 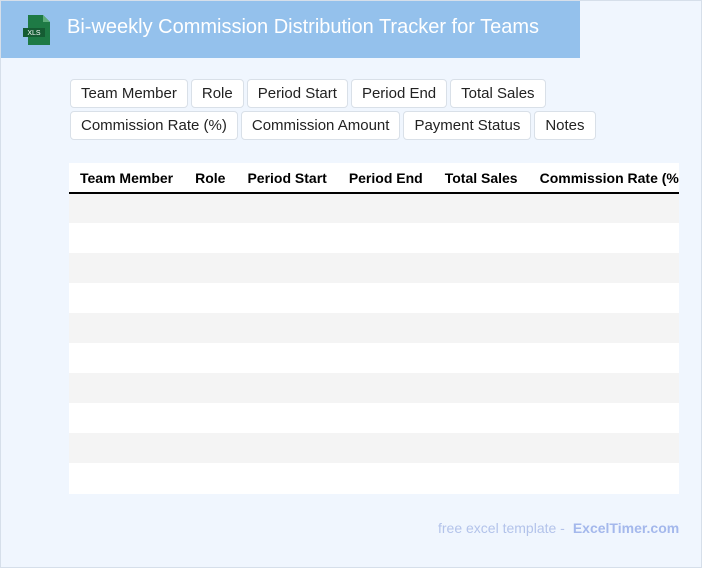 What do you see at coordinates (210, 178) in the screenshot?
I see `column-header: Role` at bounding box center [210, 178].